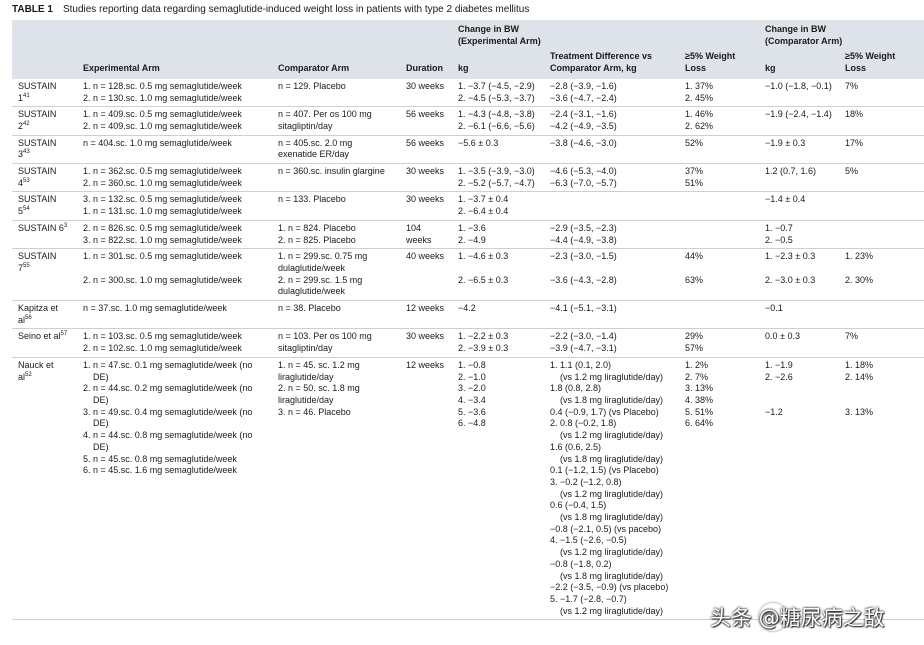 The width and height of the screenshot is (924, 645). What do you see at coordinates (719, 93) in the screenshot?
I see `weight-loss-cell: 1. 37% 2. 45%` at bounding box center [719, 93].